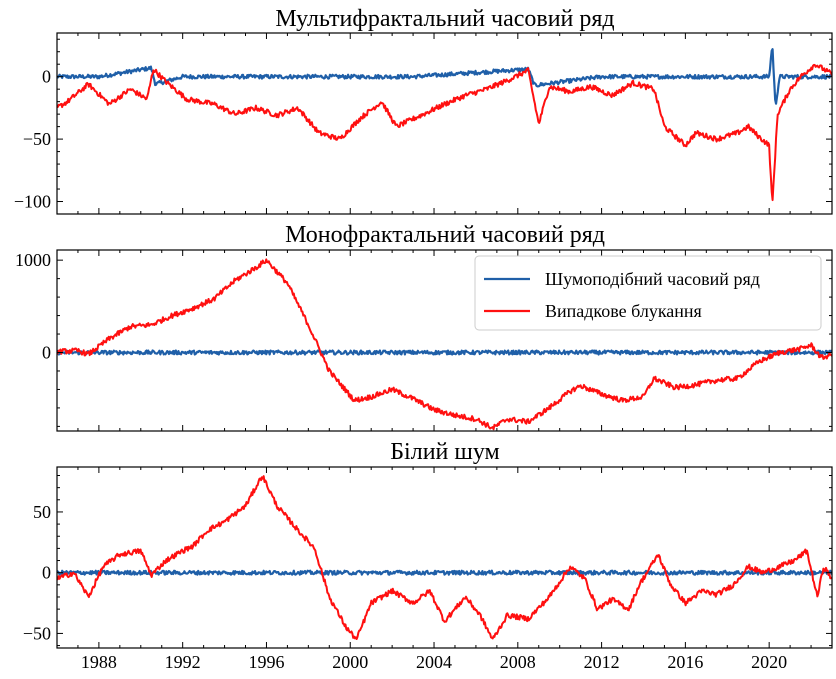 The height and width of the screenshot is (679, 836). I want to click on legend-label: Випадкове блукання, so click(623, 311).